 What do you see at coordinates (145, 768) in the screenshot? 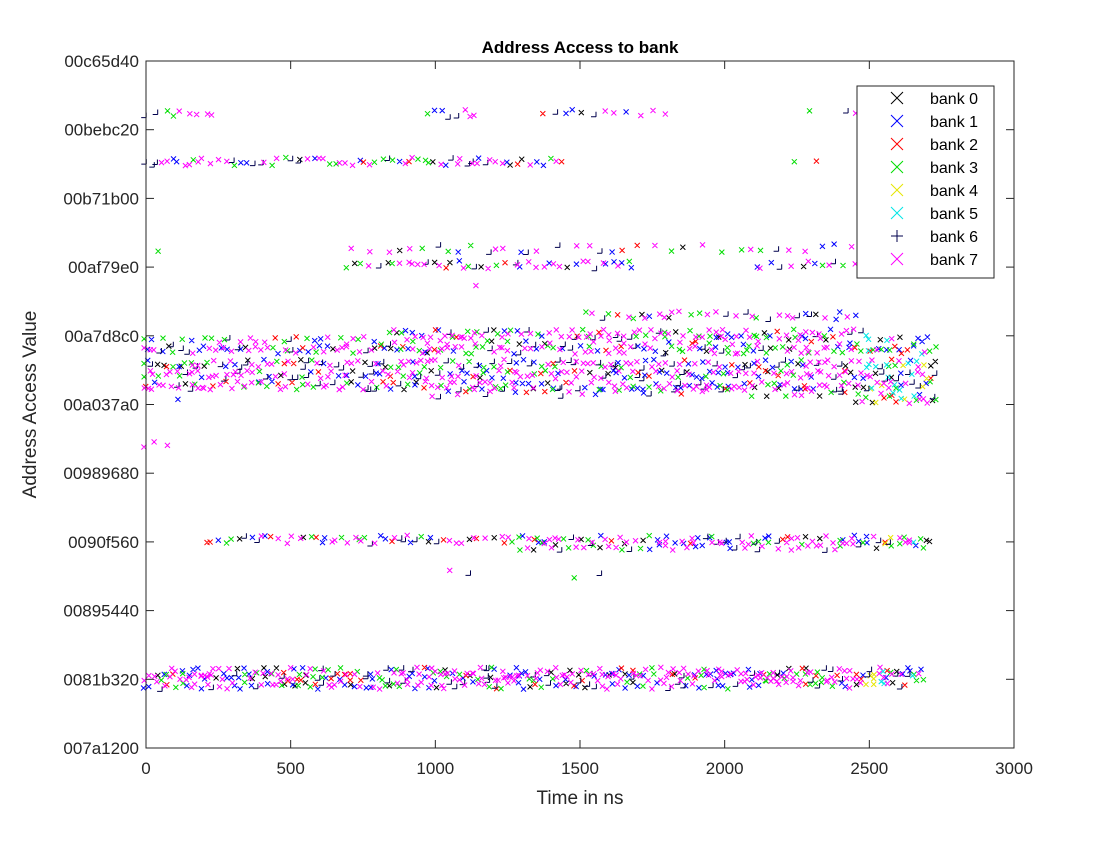
I see `x-tick-label: 0` at bounding box center [145, 768].